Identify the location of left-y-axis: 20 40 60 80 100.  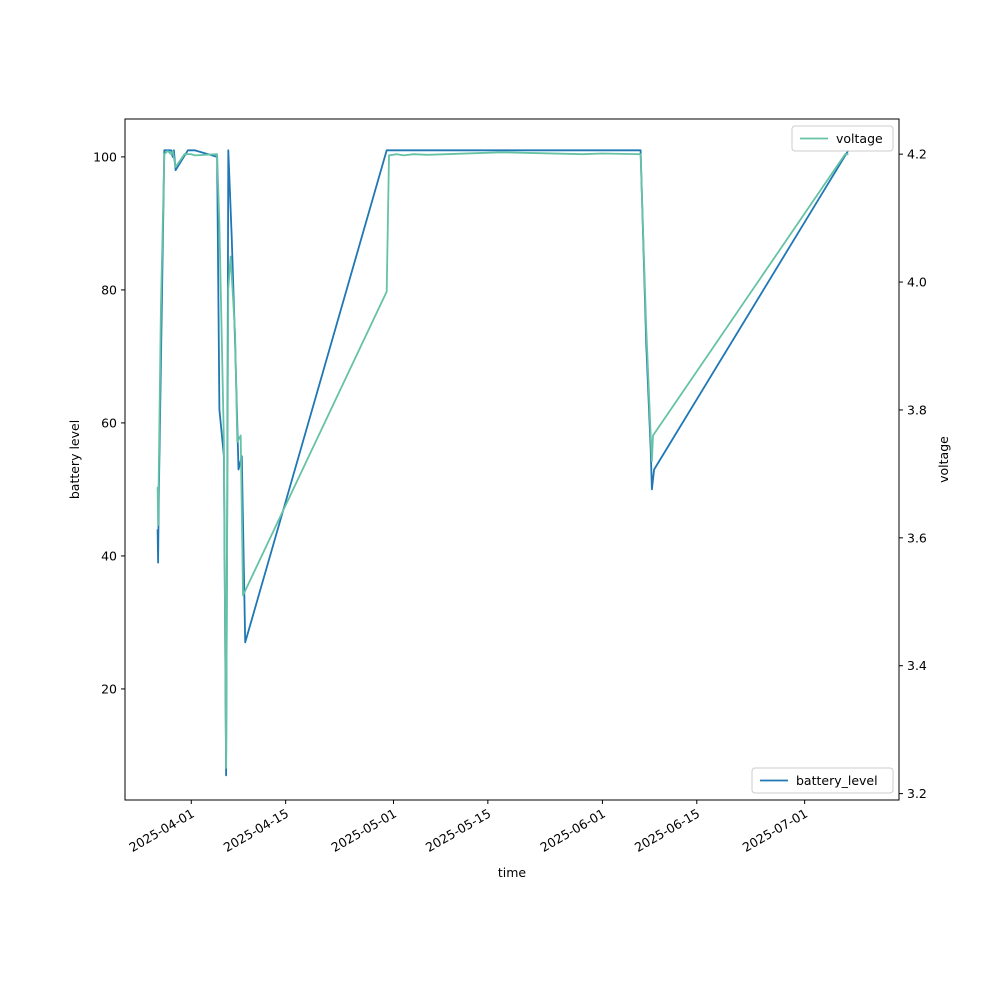
(109, 422).